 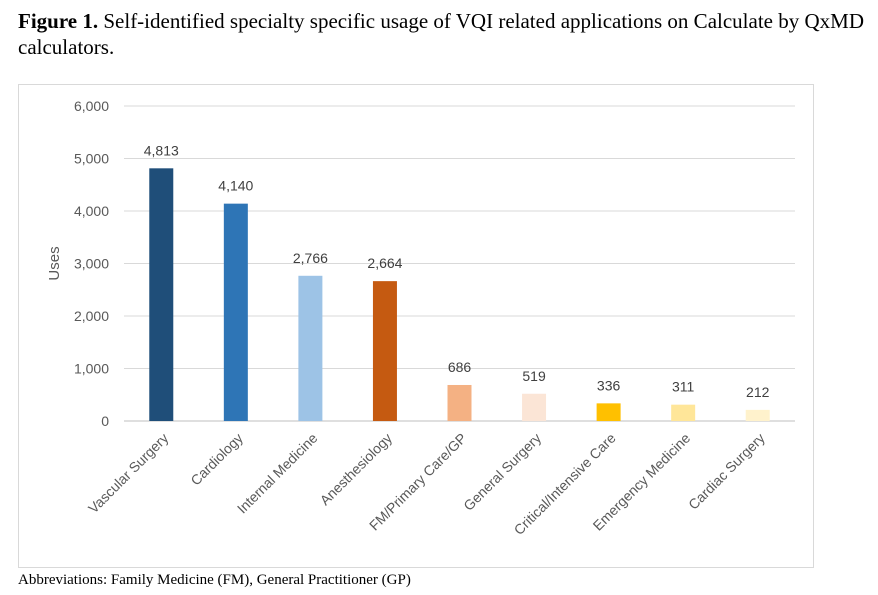 What do you see at coordinates (58, 21) in the screenshot?
I see `figure-label: Figure 1.` at bounding box center [58, 21].